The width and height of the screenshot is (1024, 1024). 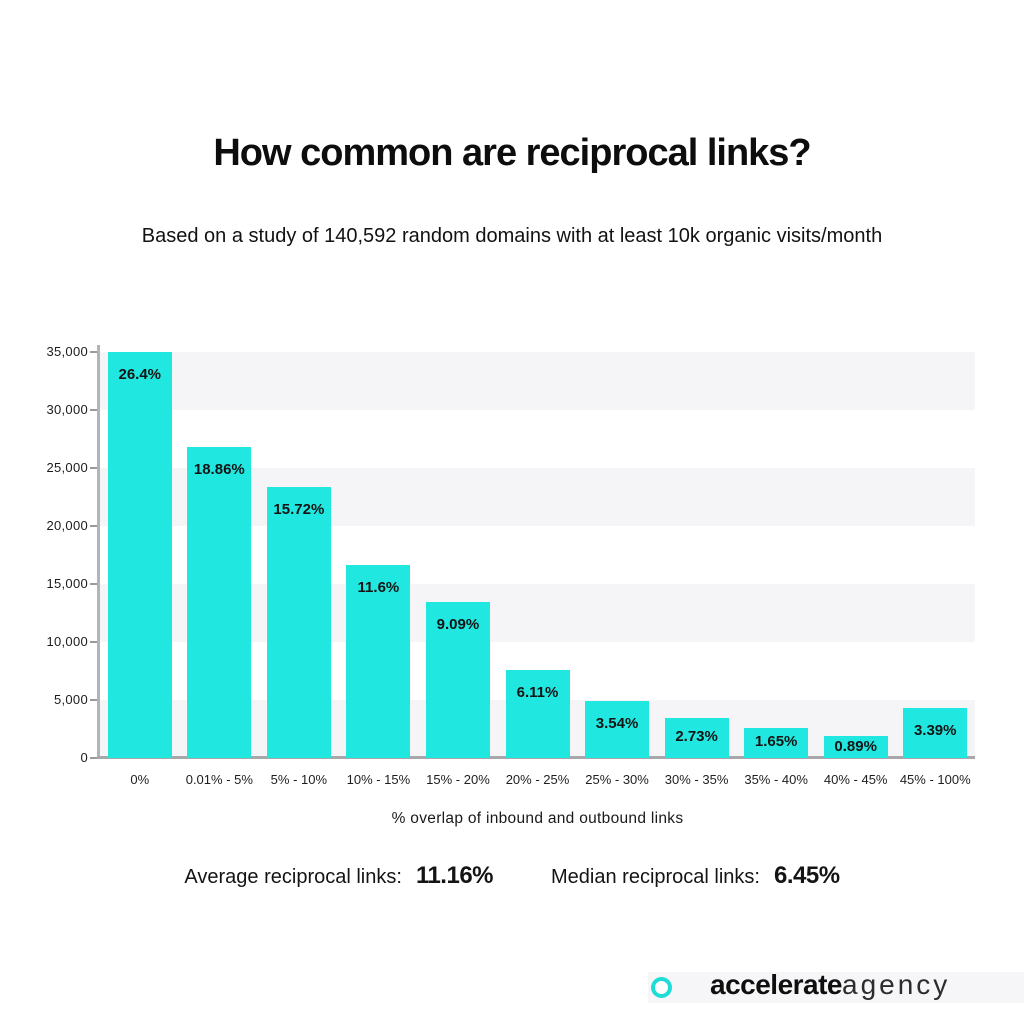 I want to click on average-value: 11.16%, so click(x=454, y=875).